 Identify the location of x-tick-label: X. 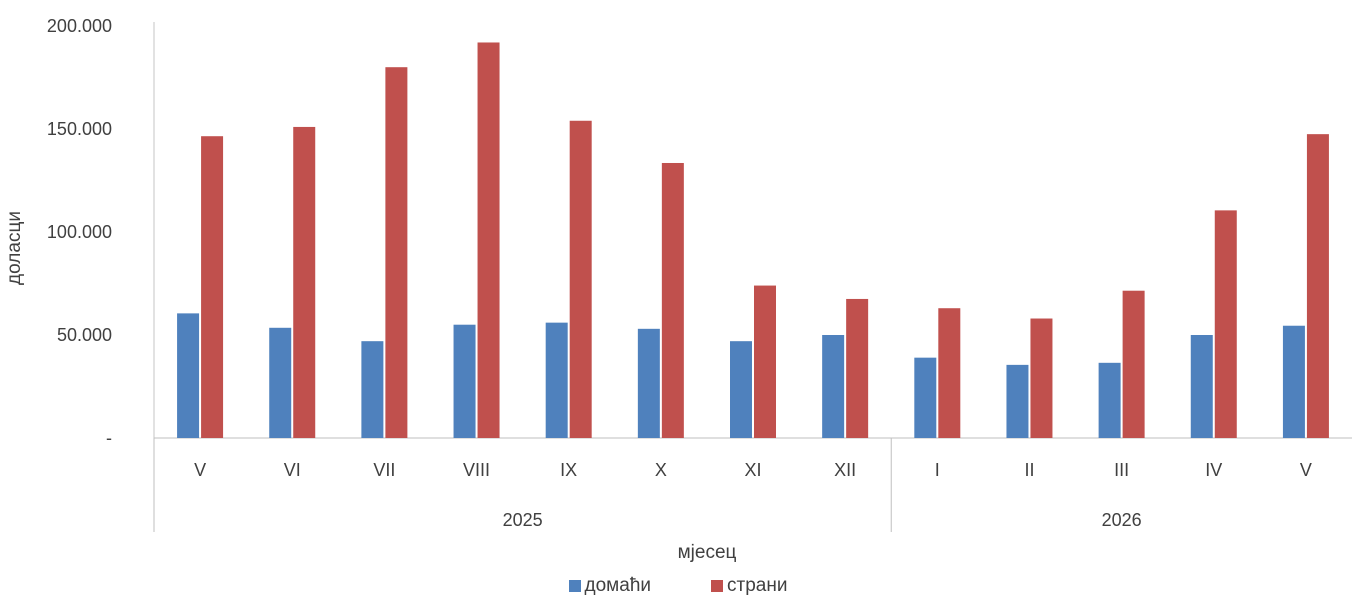
(661, 470).